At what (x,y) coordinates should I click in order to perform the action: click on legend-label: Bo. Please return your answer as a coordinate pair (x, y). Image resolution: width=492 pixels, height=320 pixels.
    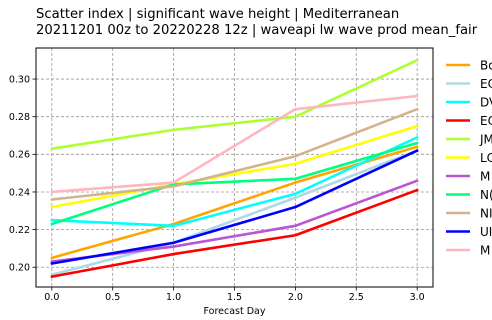
    Looking at the image, I should click on (486, 65).